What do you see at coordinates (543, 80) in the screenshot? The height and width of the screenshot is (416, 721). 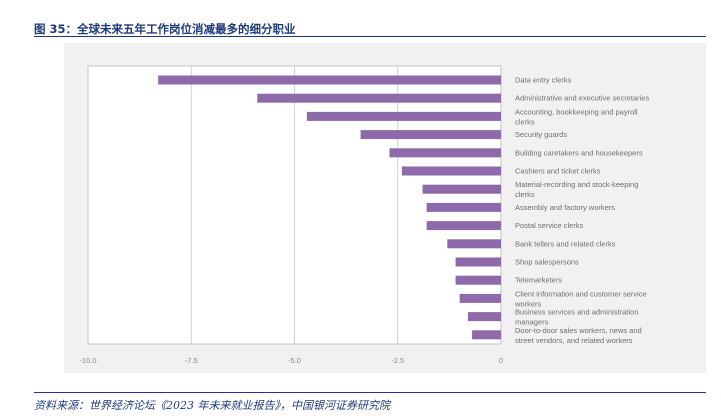 I see `category-label: Data entry clerks` at bounding box center [543, 80].